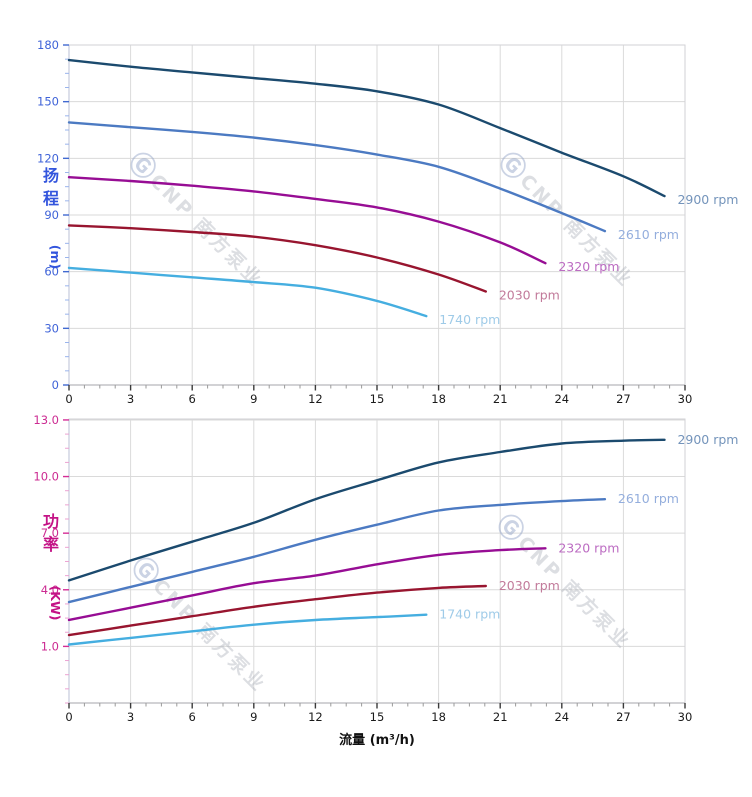  Describe the element at coordinates (48, 102) in the screenshot. I see `y-tick-label: 150` at that location.